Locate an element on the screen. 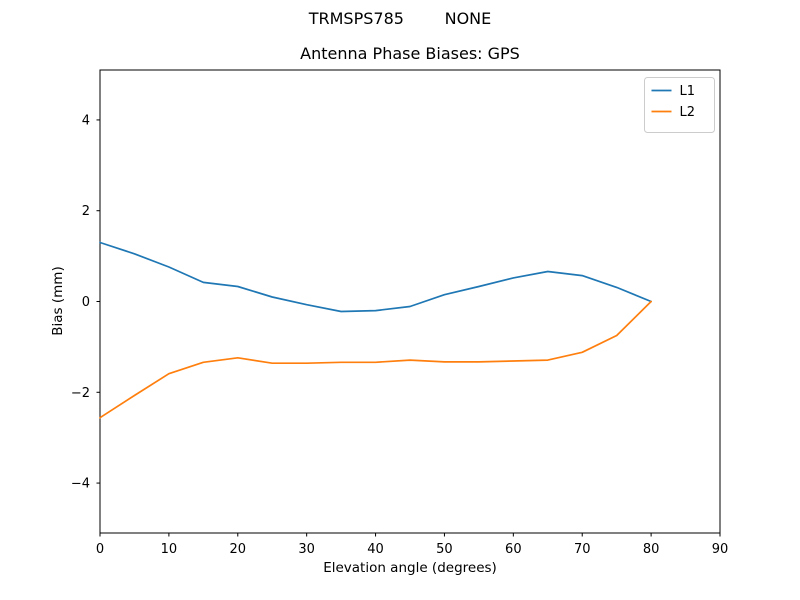 This screenshot has width=800, height=600. y-tick-label: 2 is located at coordinates (86, 211).